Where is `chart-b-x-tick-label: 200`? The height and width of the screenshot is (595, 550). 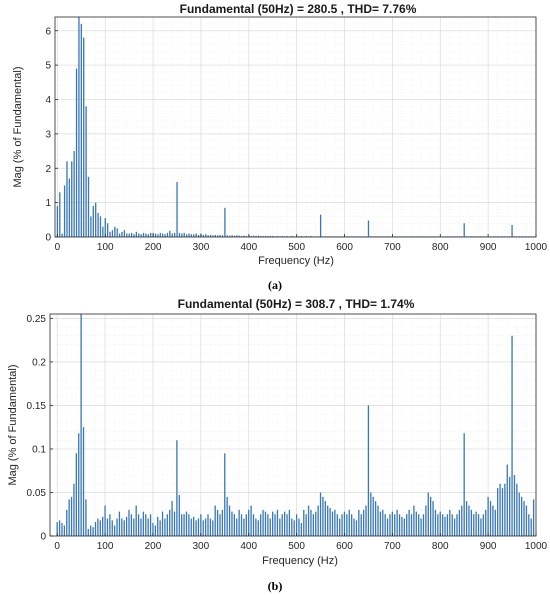 chart-b-x-tick-label: 200 is located at coordinates (153, 546).